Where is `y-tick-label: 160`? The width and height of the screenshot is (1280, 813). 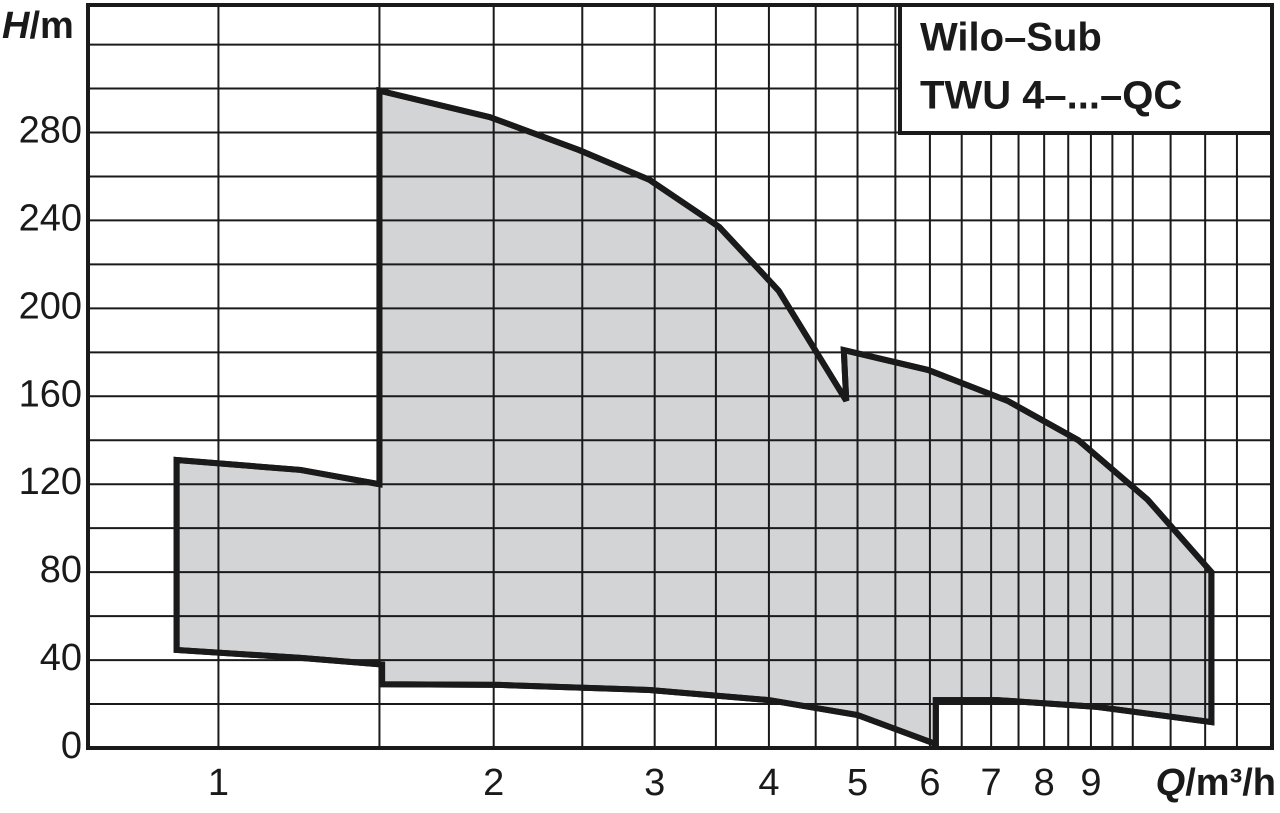
y-tick-label: 160 is located at coordinates (50, 394).